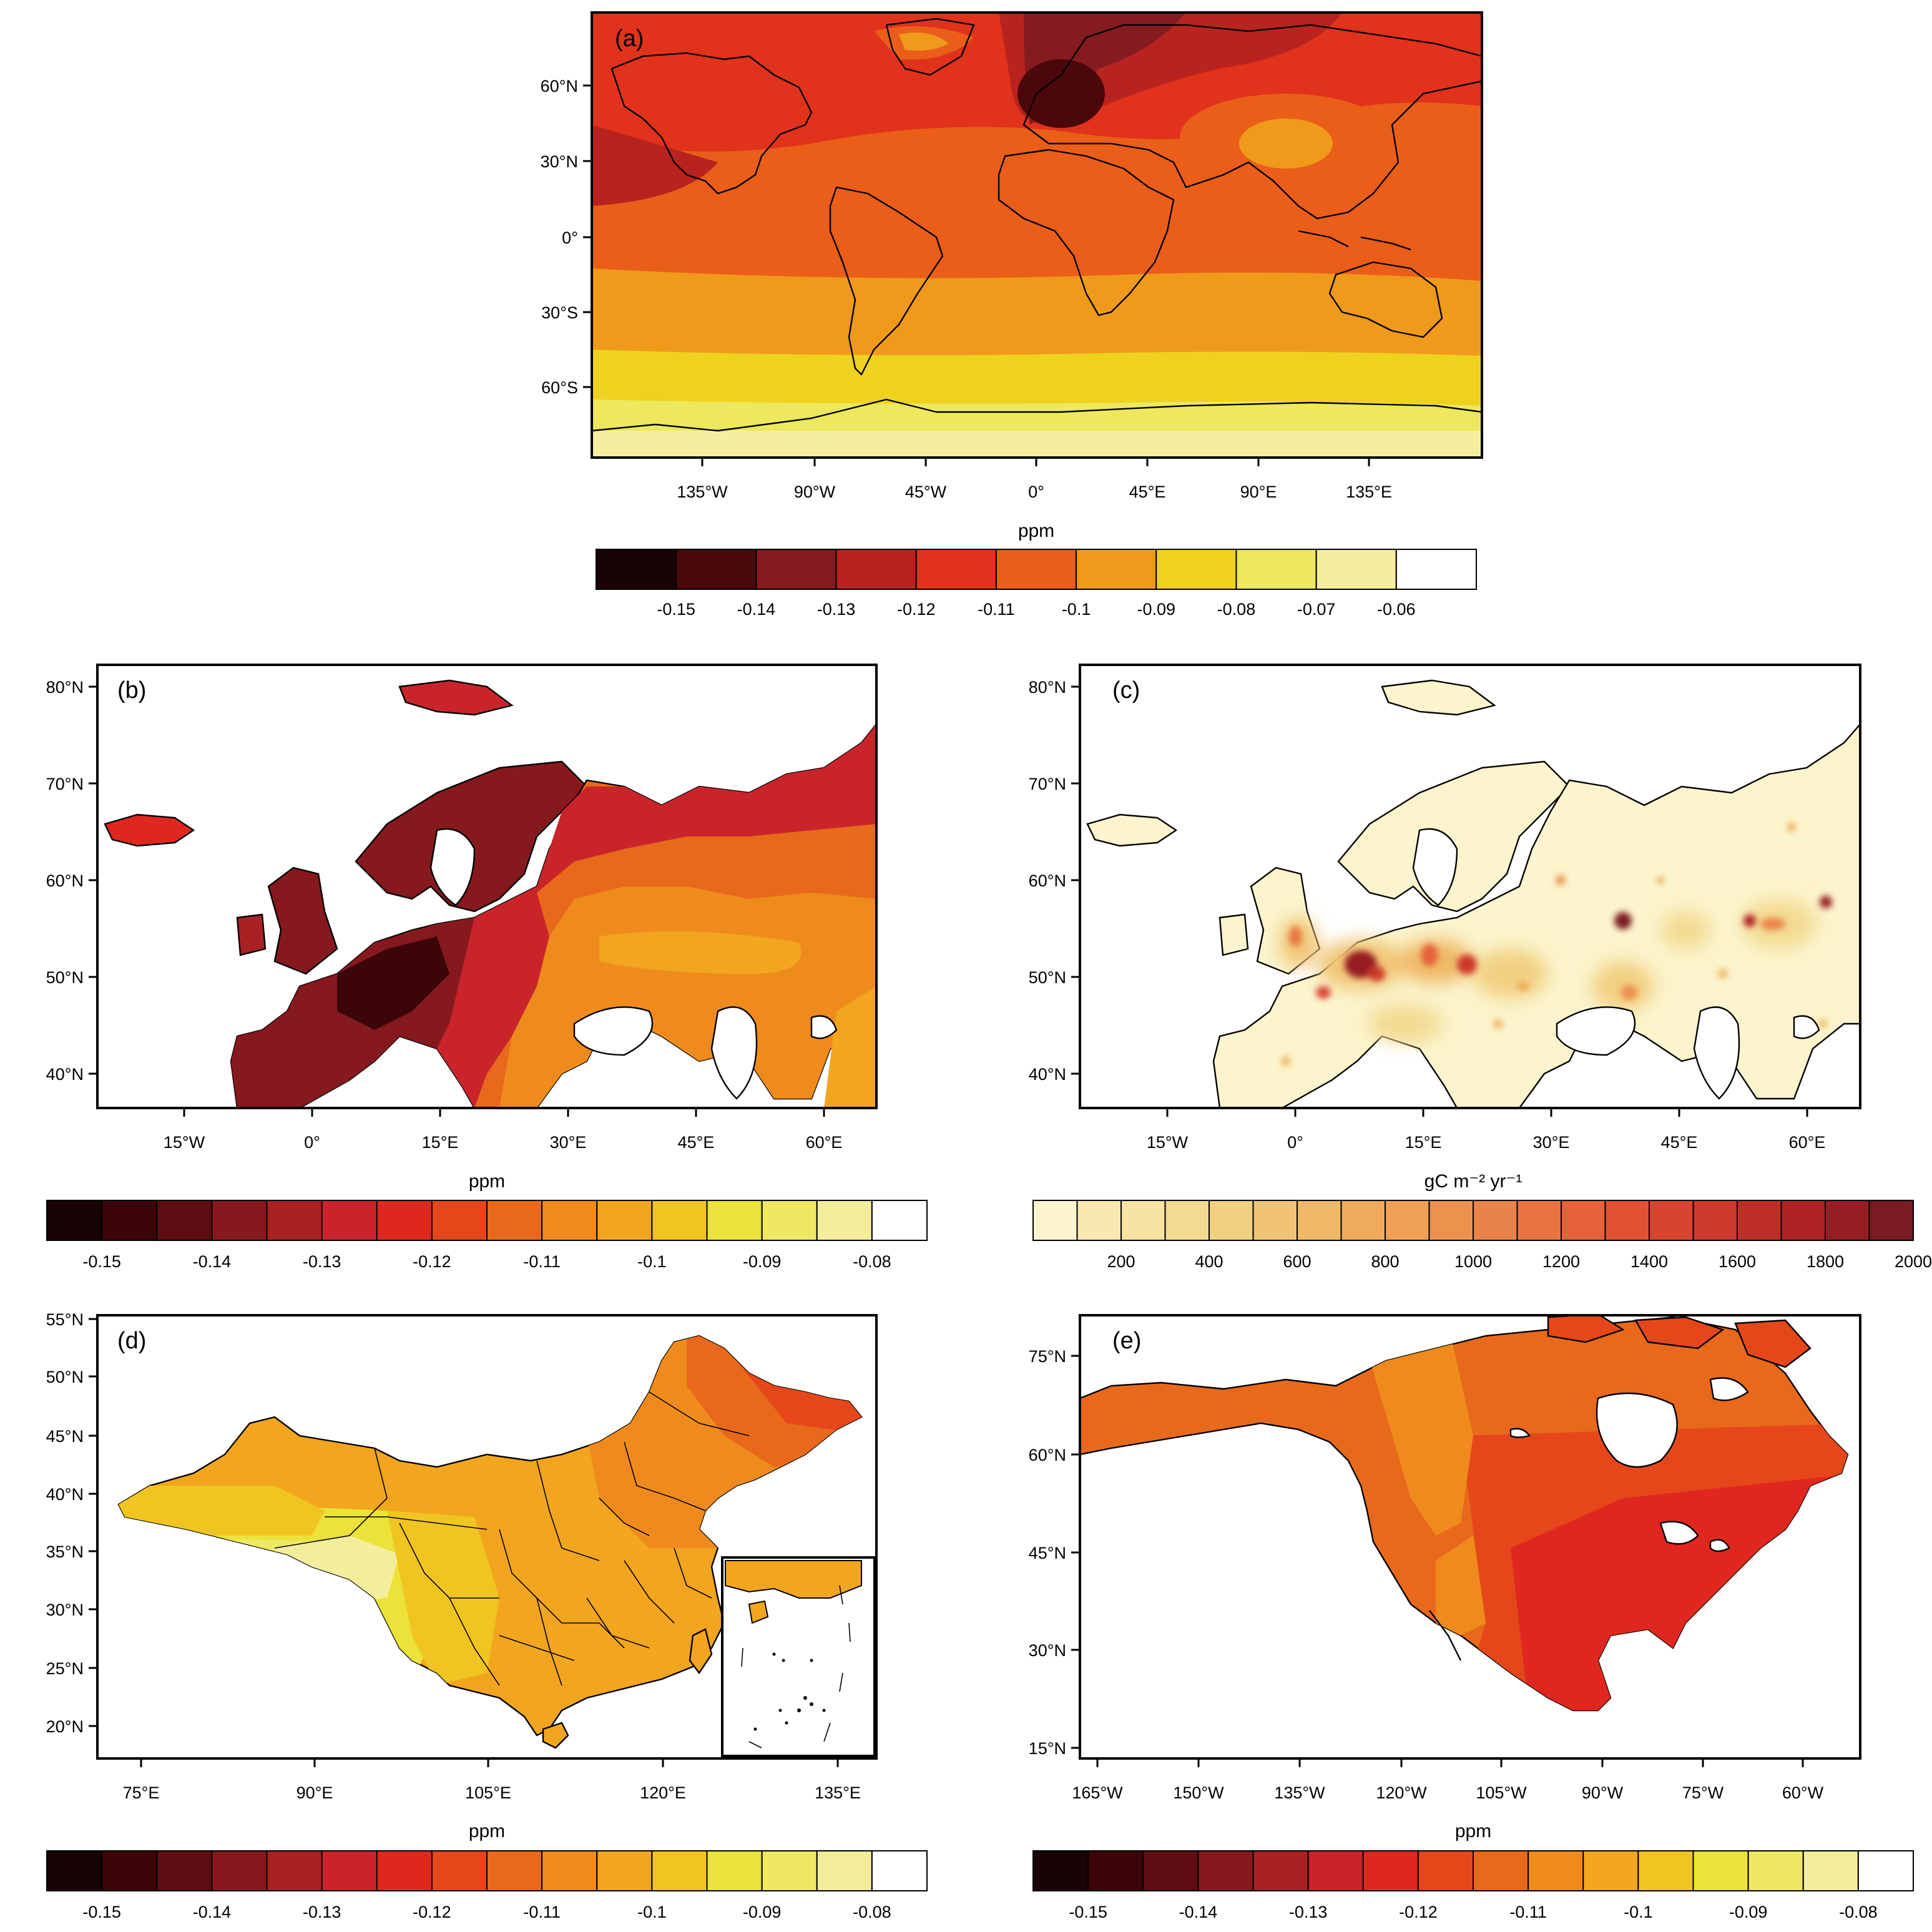  I want to click on panel-c-map-field, so click(1470, 887).